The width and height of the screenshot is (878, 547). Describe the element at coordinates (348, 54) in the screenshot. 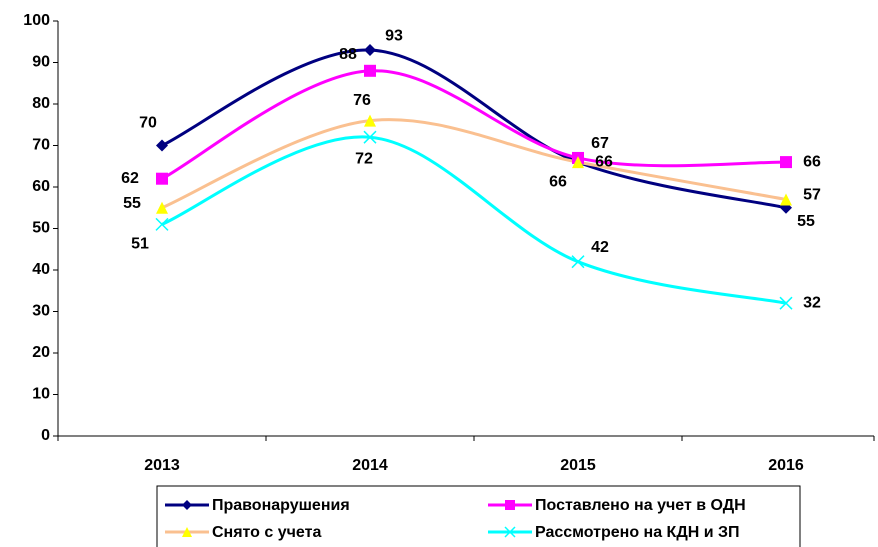

I see `data-label: 88` at that location.